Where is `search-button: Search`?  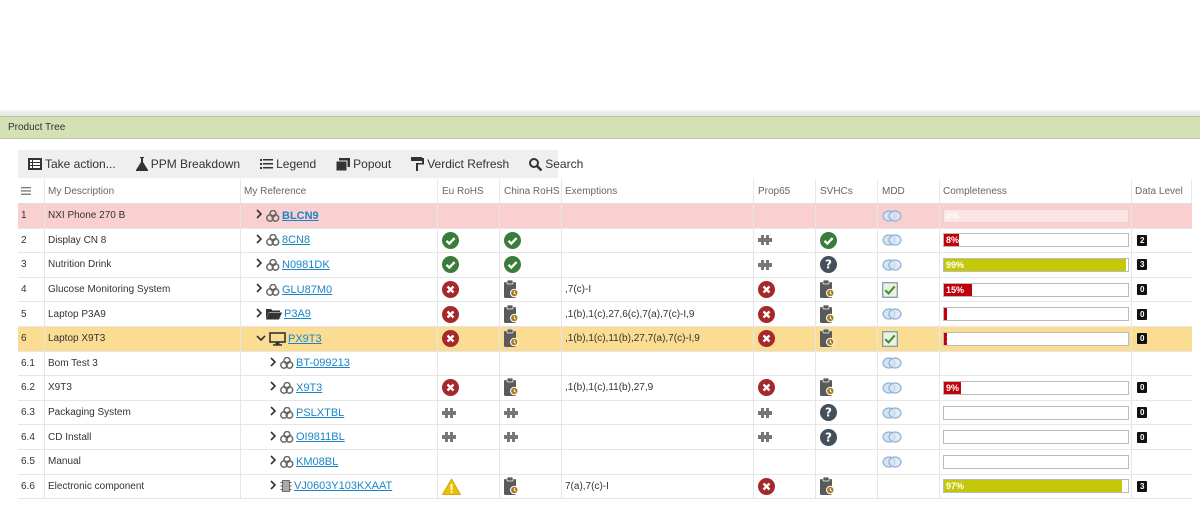 search-button: Search is located at coordinates (556, 164).